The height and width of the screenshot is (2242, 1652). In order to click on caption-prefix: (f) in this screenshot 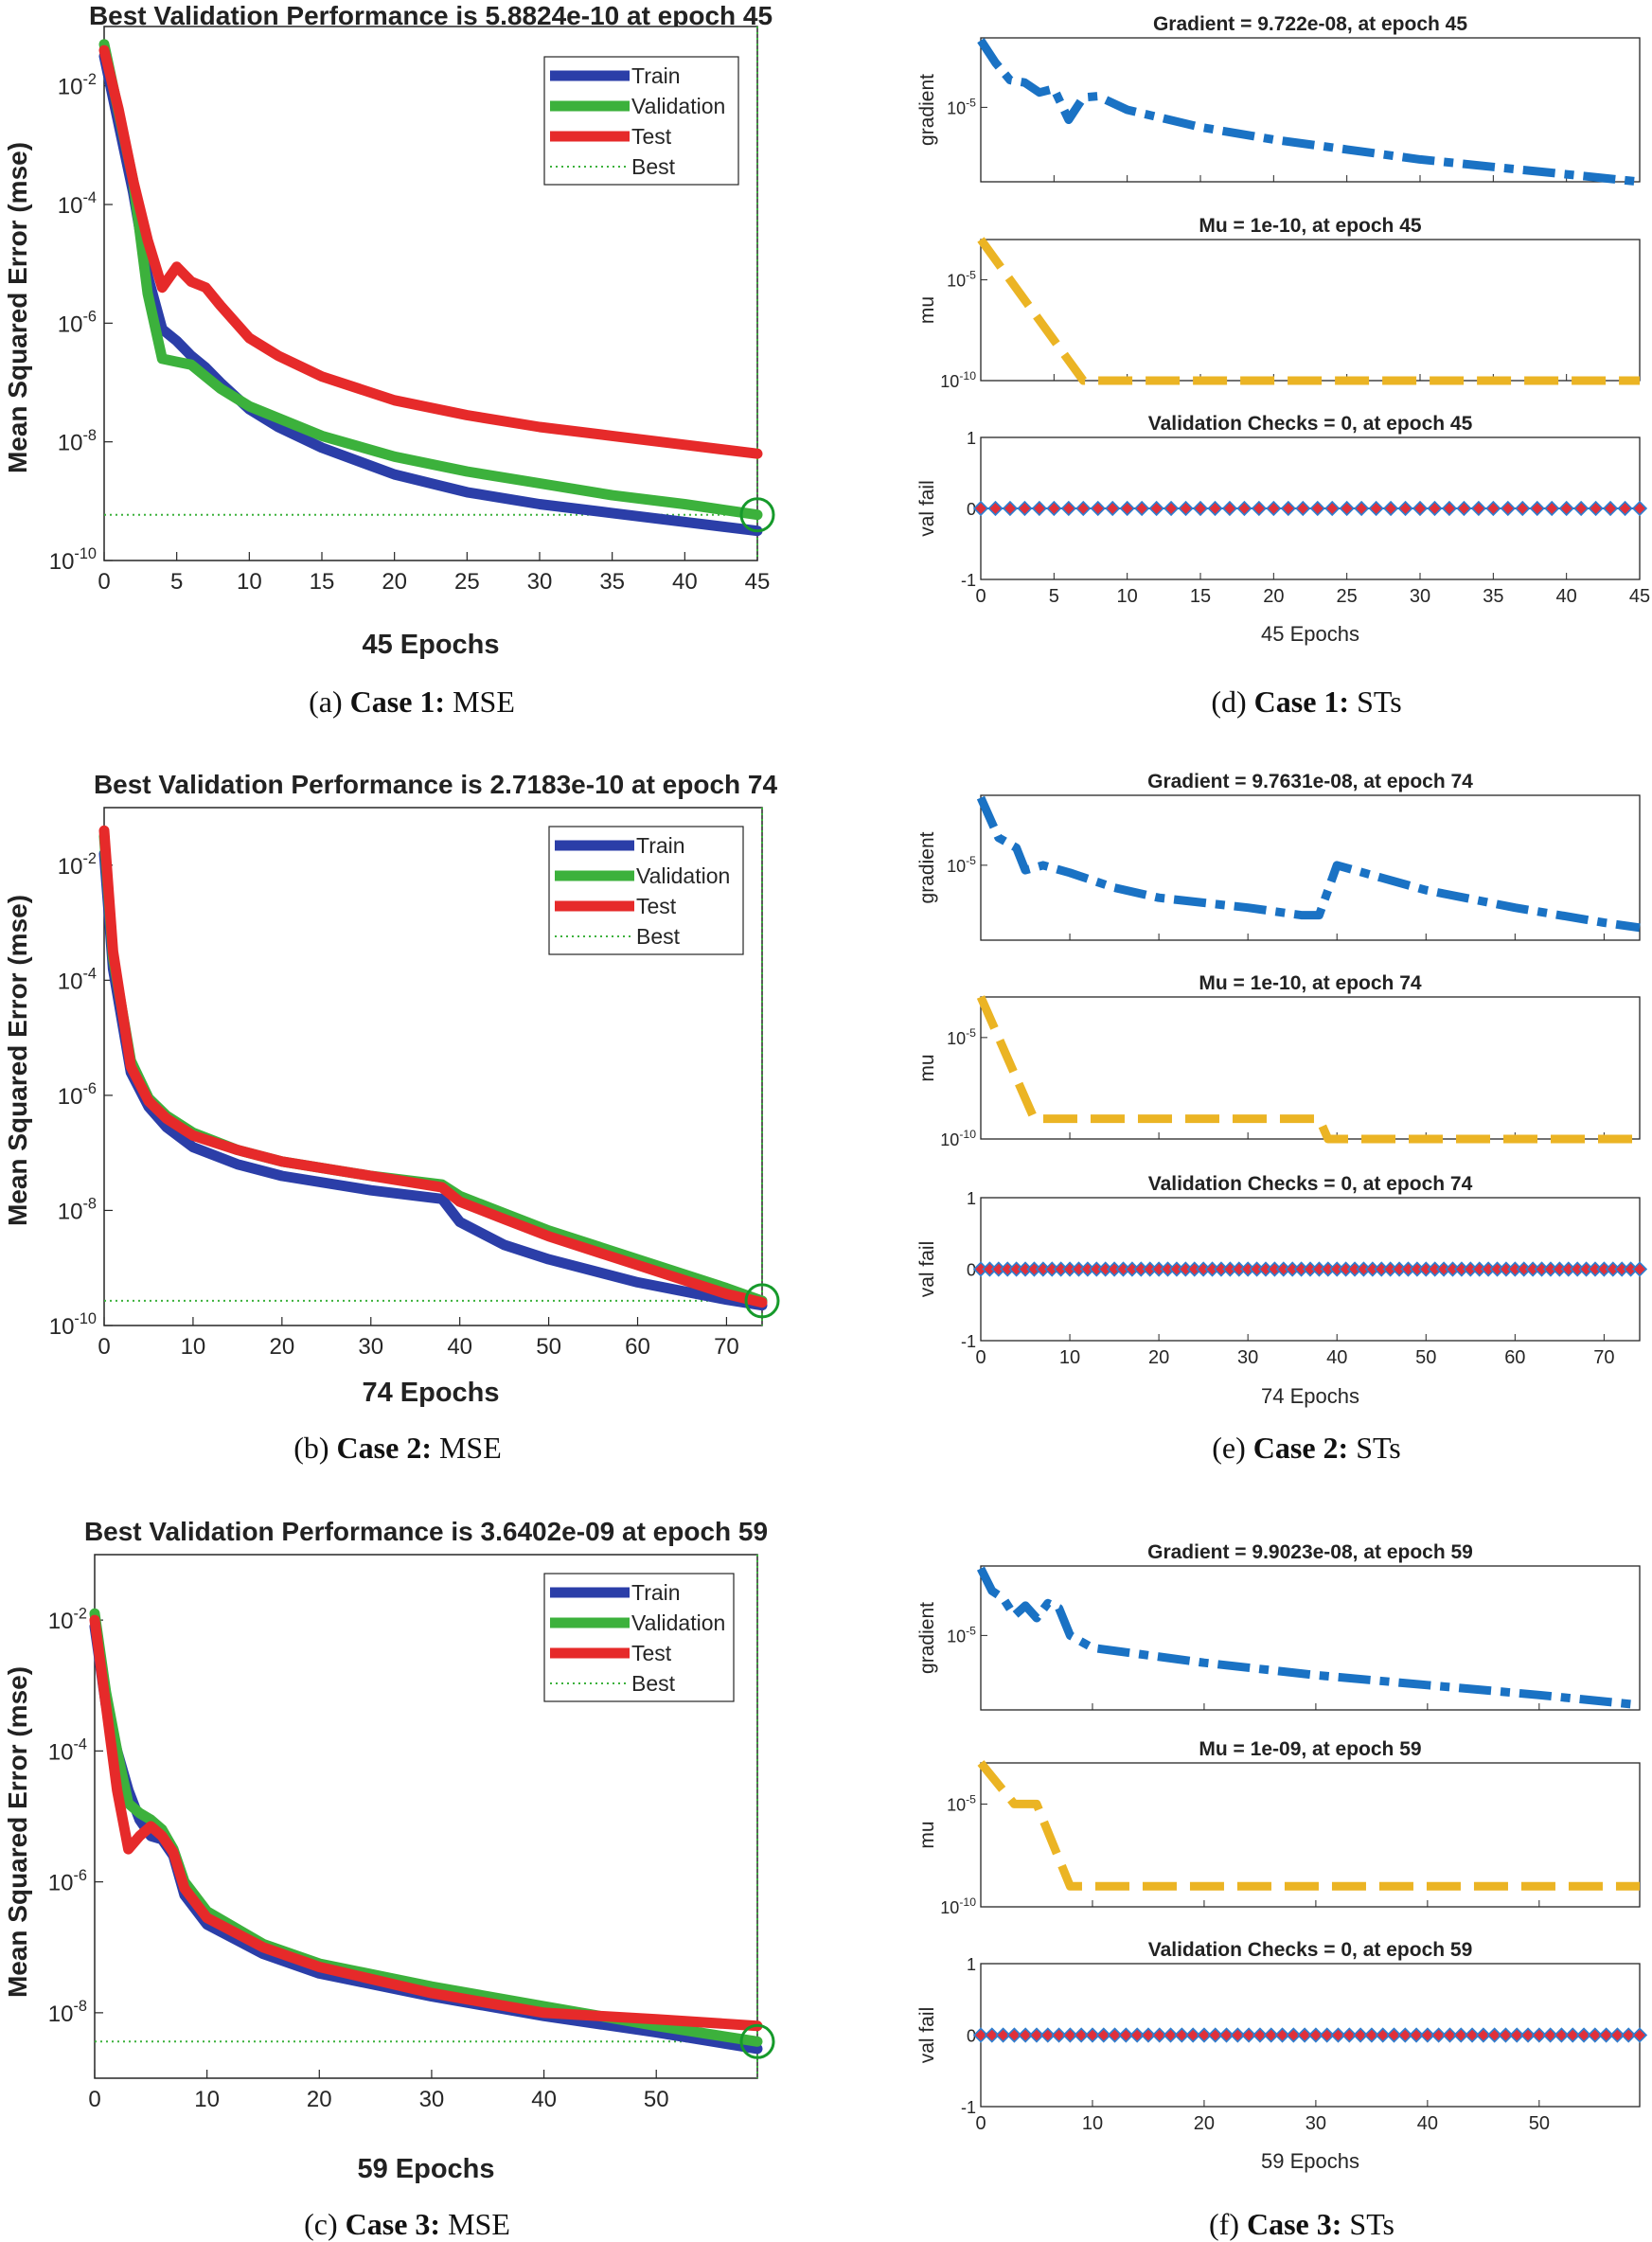, I will do `click(1228, 2224)`.